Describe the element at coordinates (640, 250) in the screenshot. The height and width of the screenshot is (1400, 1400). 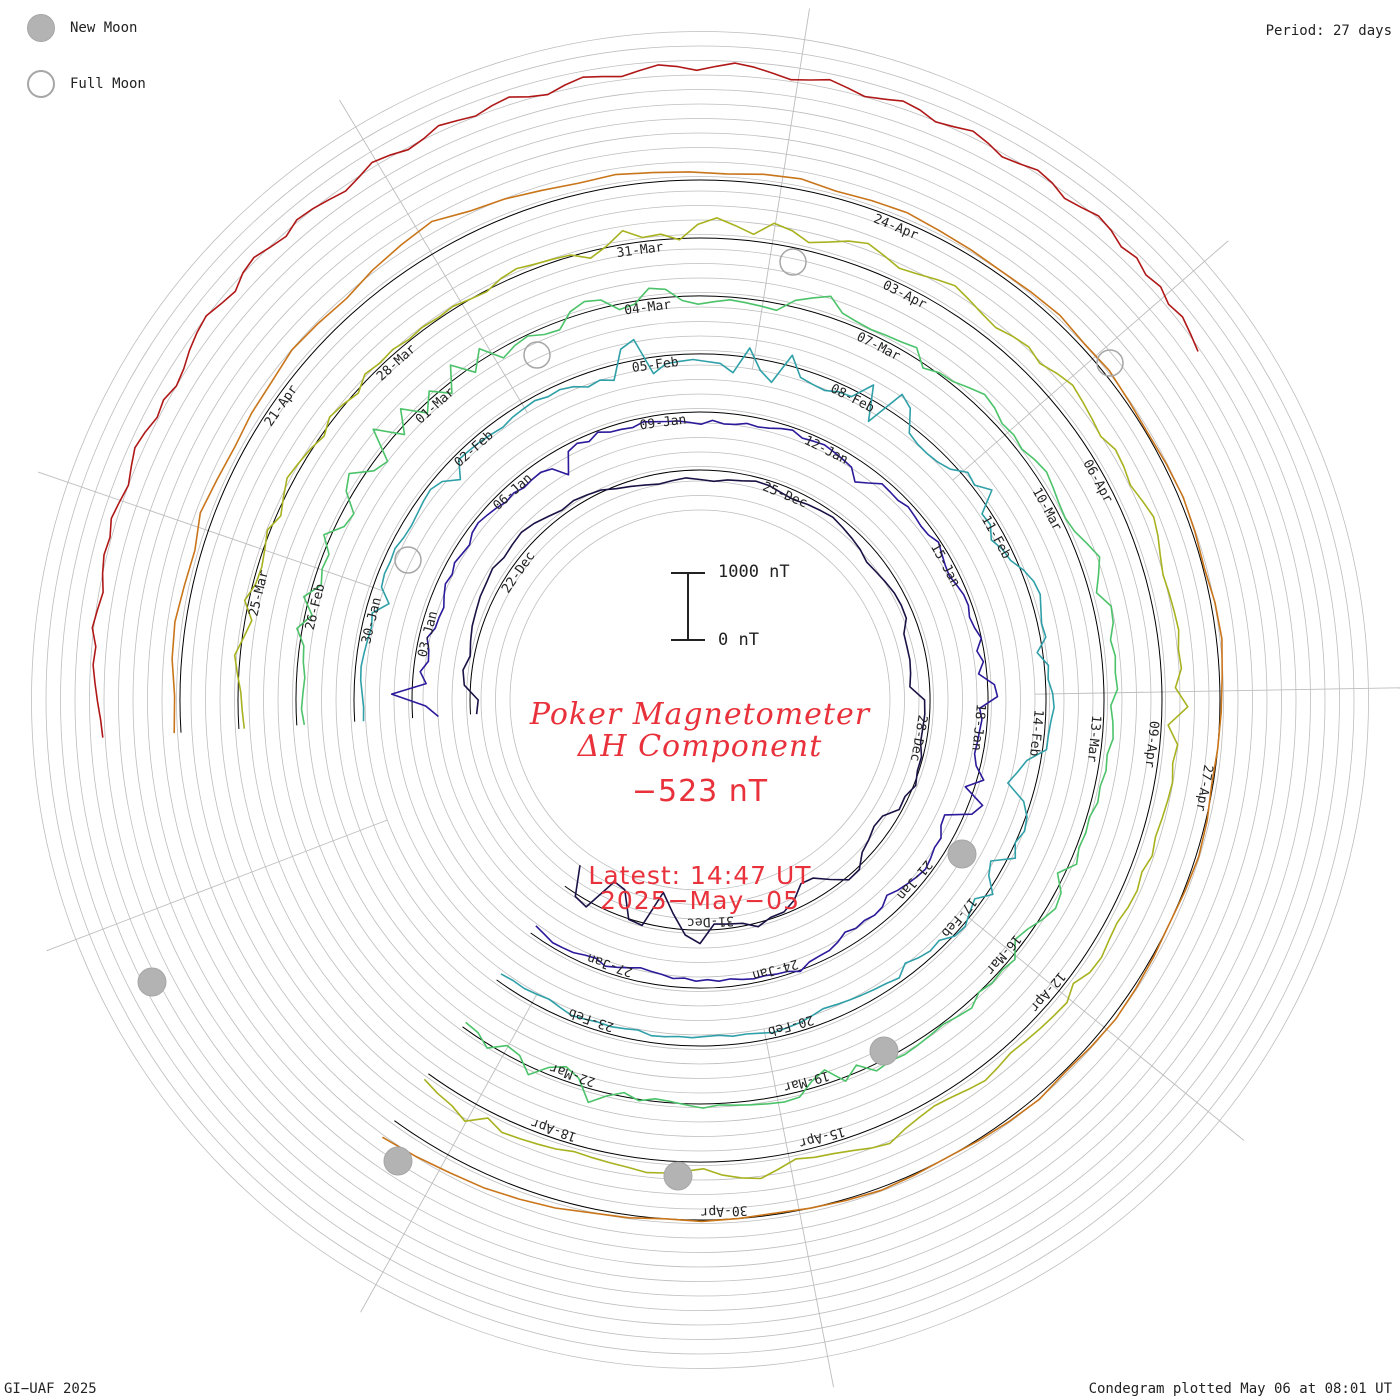
I see `date-label: 31-Mar` at that location.